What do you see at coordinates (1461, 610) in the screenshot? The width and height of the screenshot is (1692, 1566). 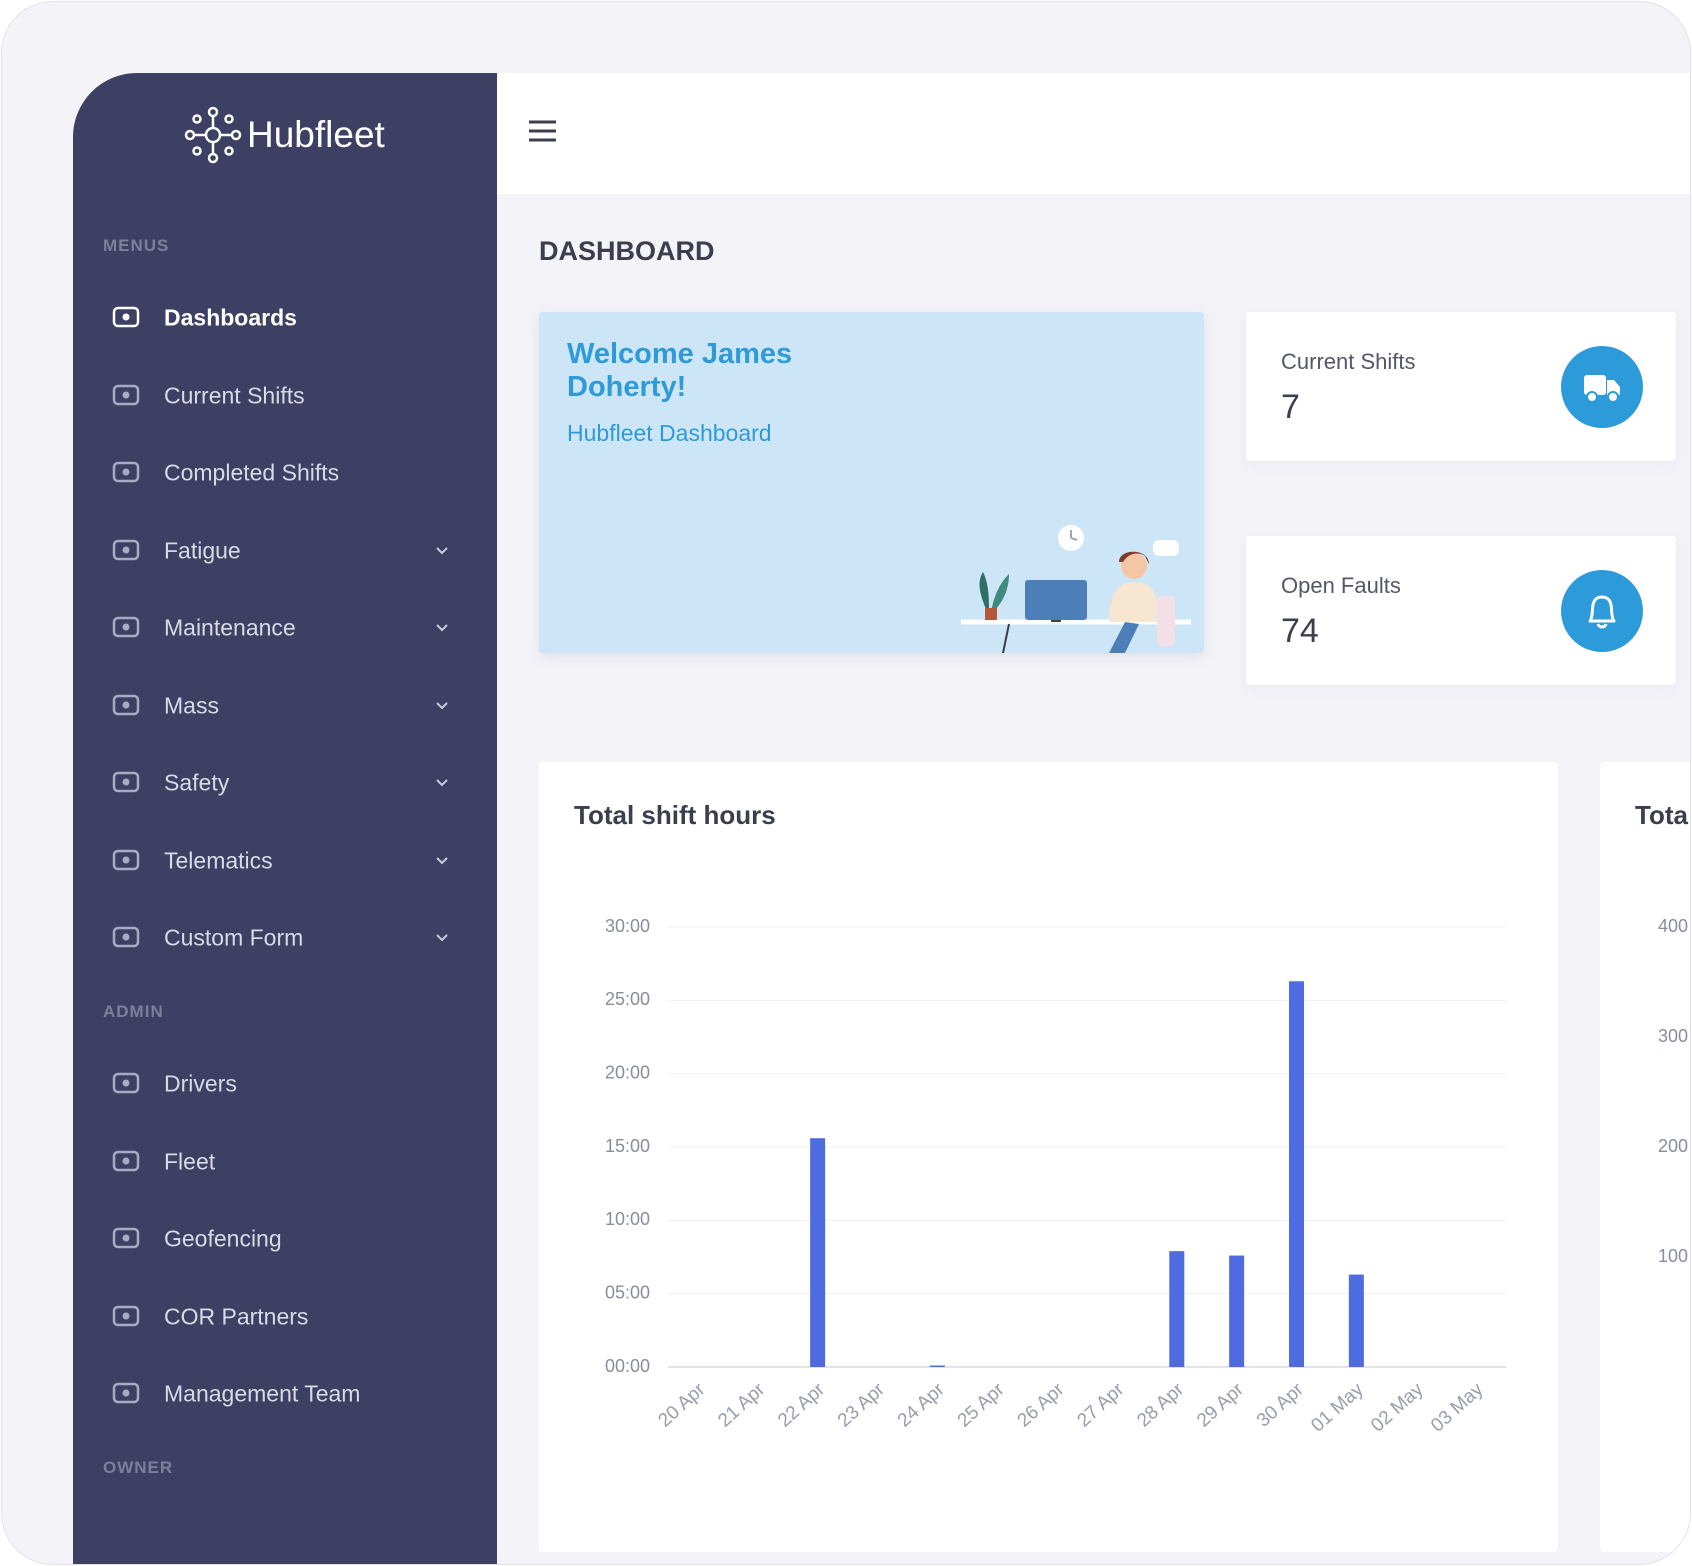 I see `stat-card: Open Faults 74` at bounding box center [1461, 610].